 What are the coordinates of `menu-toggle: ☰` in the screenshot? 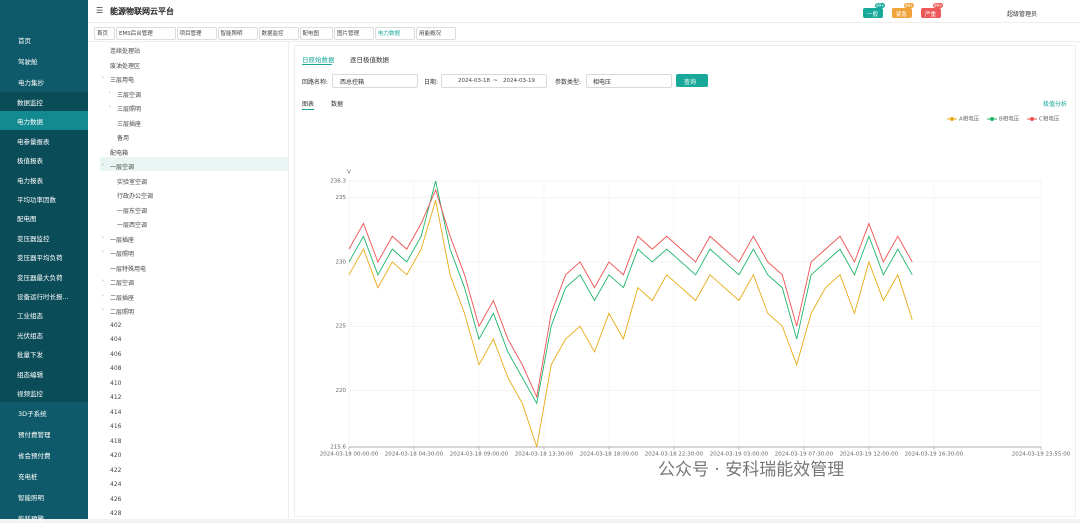 It's located at (100, 10).